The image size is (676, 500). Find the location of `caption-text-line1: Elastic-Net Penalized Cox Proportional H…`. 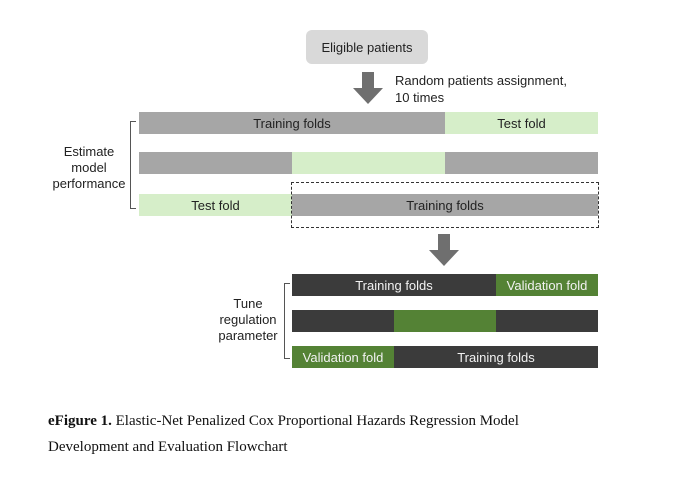

caption-text-line1: Elastic-Net Penalized Cox Proportional H… is located at coordinates (317, 421).